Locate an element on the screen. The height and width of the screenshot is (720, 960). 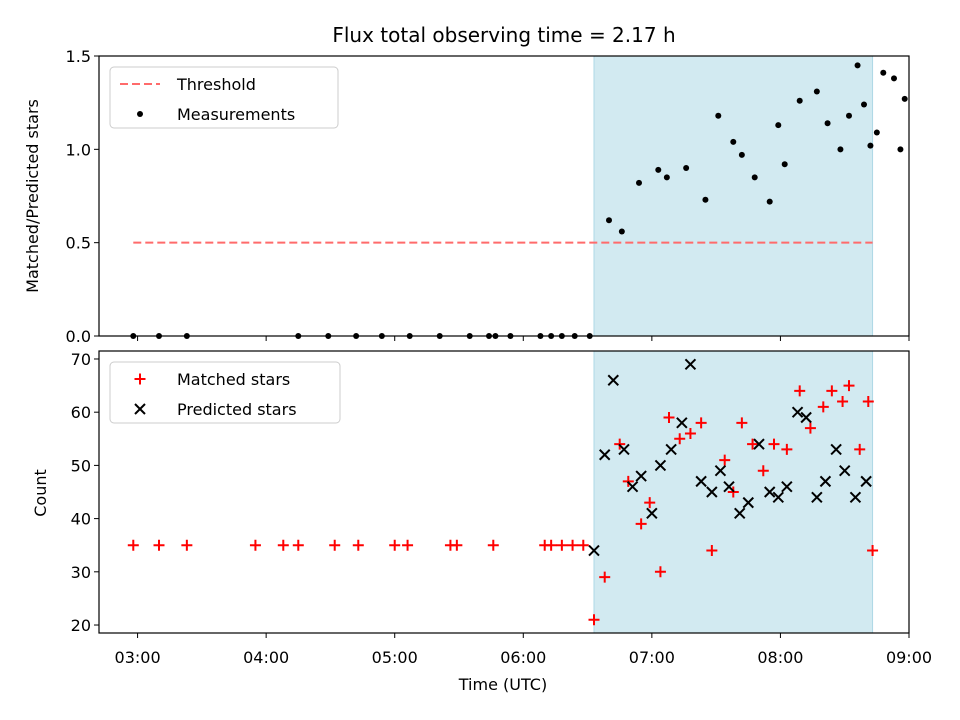
top-observing-span is located at coordinates (733, 196).